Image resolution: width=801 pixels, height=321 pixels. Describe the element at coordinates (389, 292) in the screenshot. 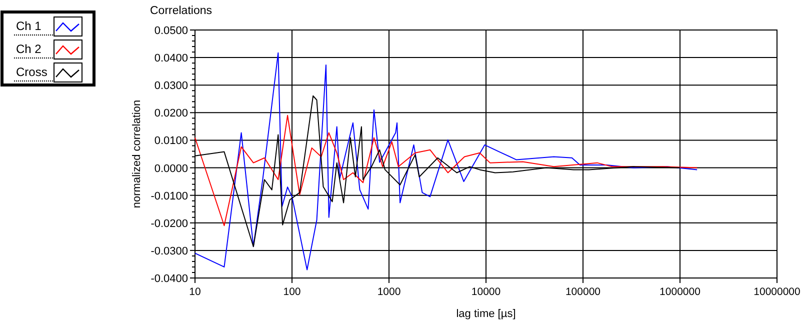

I see `x-tick-label: 1000` at that location.